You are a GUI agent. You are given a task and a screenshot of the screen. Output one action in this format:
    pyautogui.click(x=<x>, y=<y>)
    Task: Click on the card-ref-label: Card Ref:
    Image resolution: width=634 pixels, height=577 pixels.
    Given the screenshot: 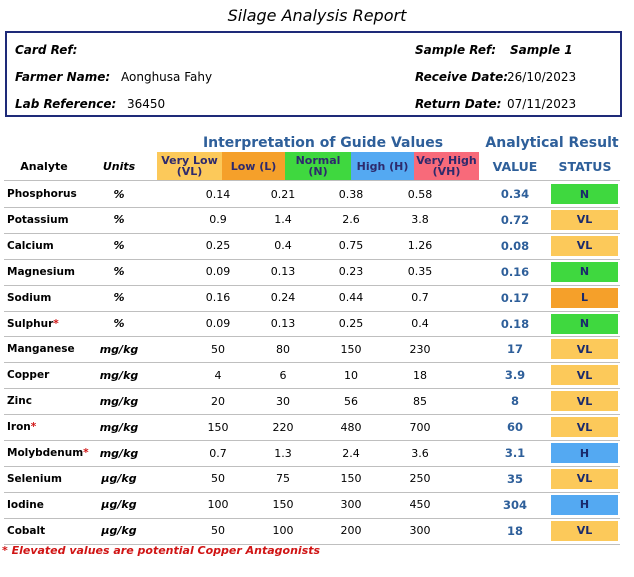 What is the action you would take?
    pyautogui.click(x=46, y=50)
    